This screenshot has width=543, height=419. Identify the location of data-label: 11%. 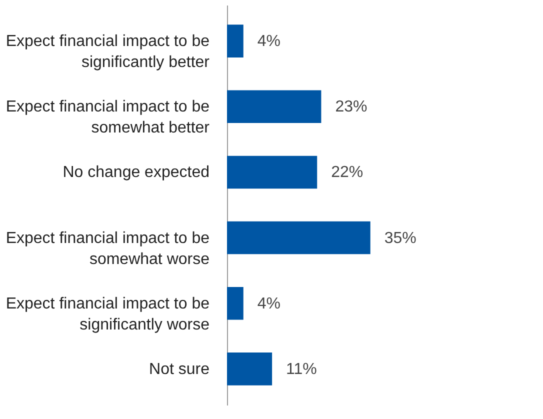
(301, 369).